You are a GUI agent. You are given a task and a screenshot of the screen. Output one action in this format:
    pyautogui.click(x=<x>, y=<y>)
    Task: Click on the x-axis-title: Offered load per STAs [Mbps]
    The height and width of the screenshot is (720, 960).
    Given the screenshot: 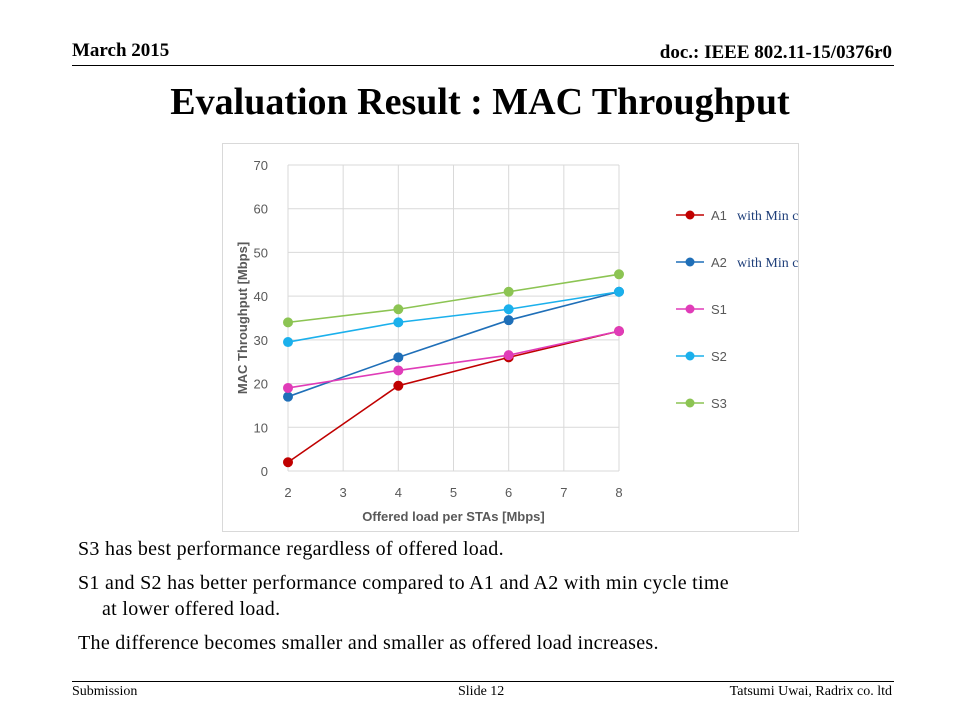 What is the action you would take?
    pyautogui.click(x=453, y=516)
    